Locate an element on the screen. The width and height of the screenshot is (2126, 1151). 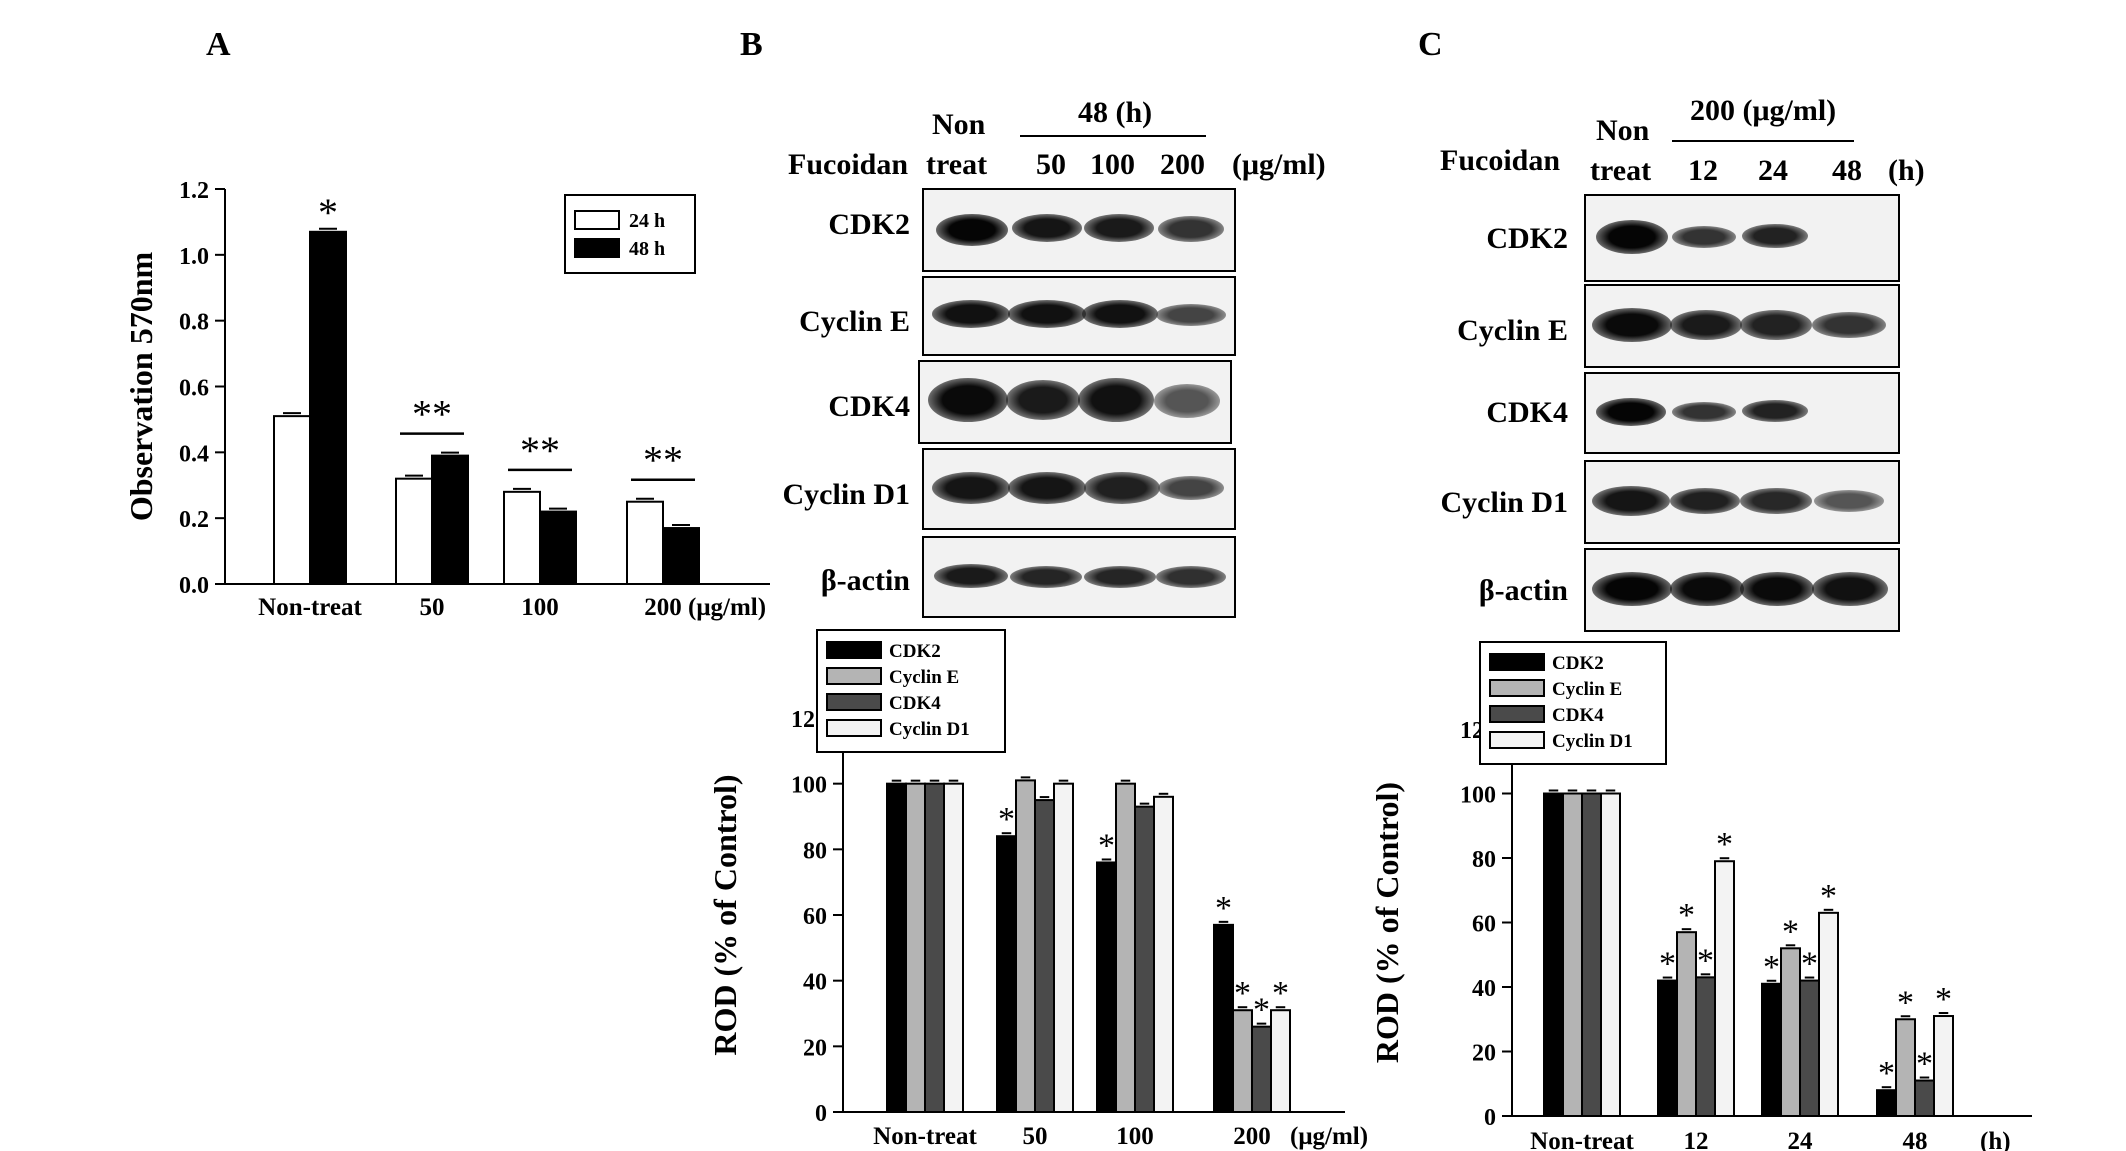
c-treat-label: treat is located at coordinates (1621, 170).